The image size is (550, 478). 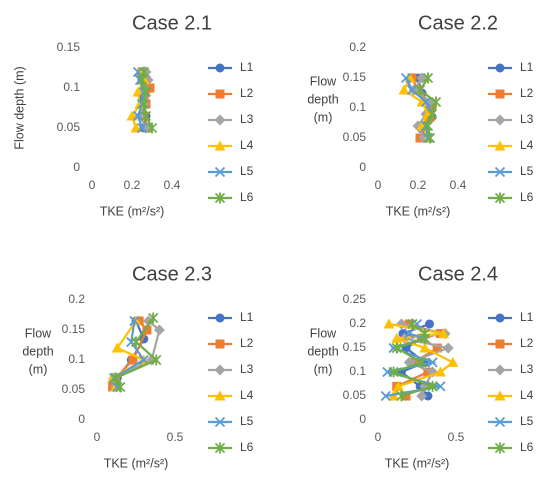 I want to click on y-tick-label: 0.05, so click(x=355, y=137).